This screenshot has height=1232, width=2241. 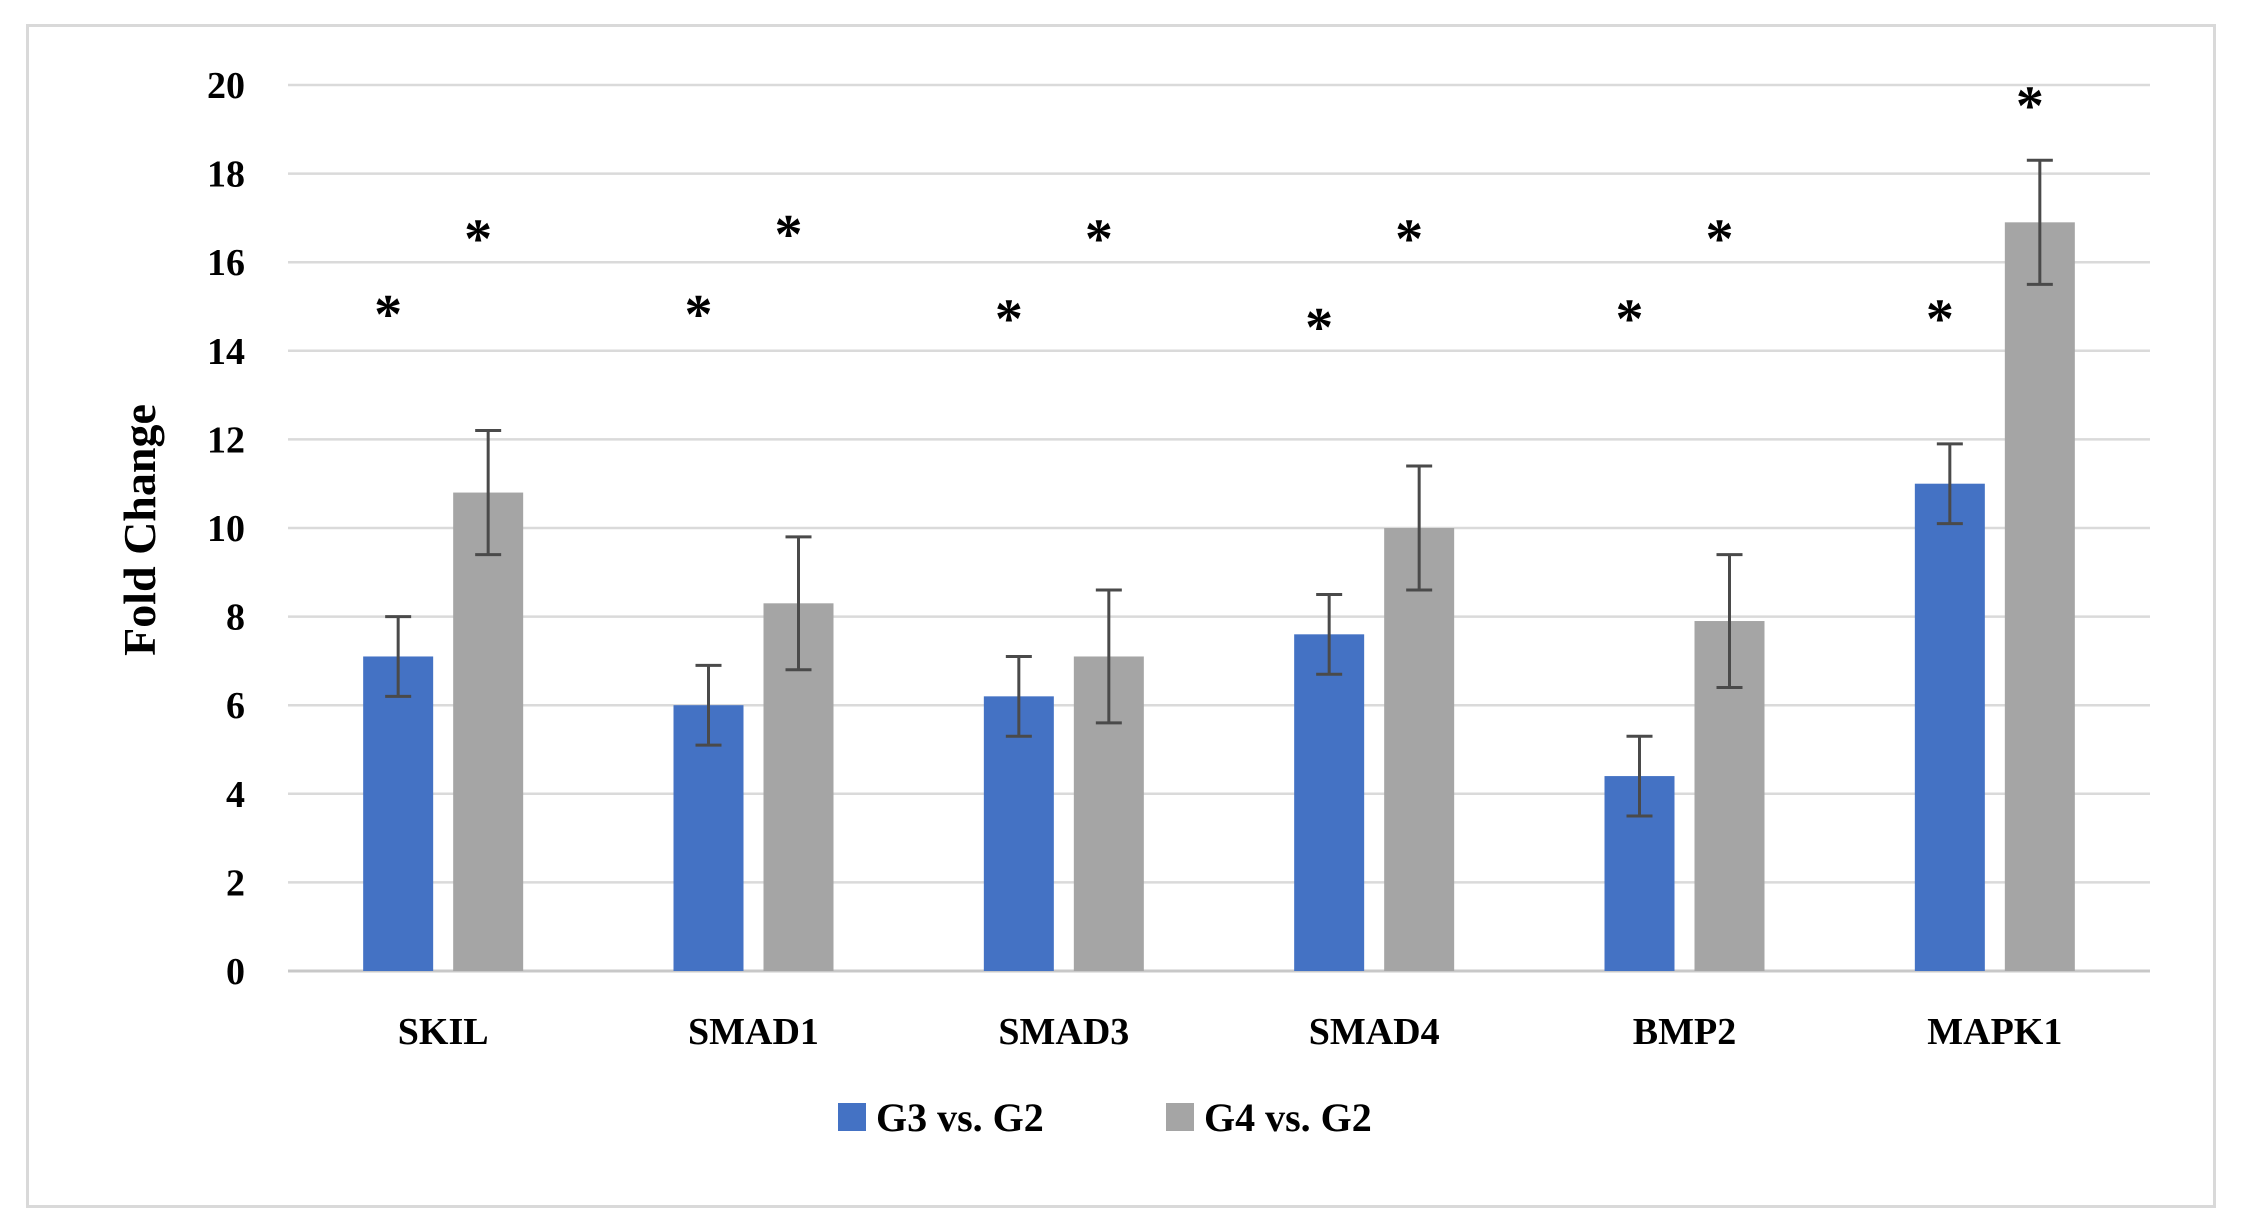 I want to click on x-category-label: SMAD1, so click(x=753, y=1032).